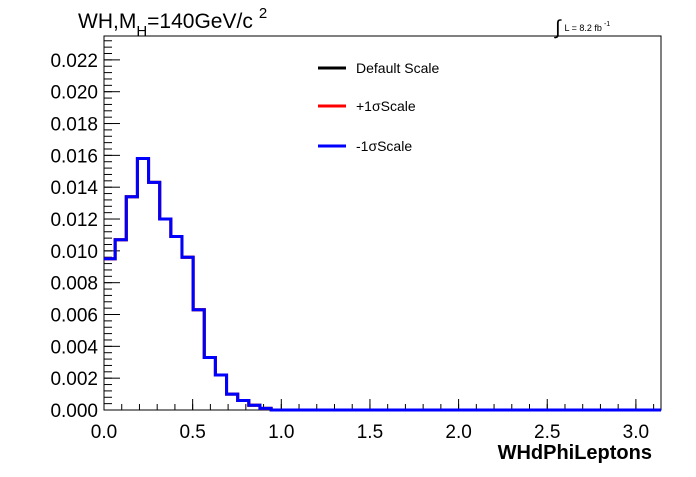 The width and height of the screenshot is (696, 477). Describe the element at coordinates (74, 252) in the screenshot. I see `y-tick-label: 0.010` at that location.